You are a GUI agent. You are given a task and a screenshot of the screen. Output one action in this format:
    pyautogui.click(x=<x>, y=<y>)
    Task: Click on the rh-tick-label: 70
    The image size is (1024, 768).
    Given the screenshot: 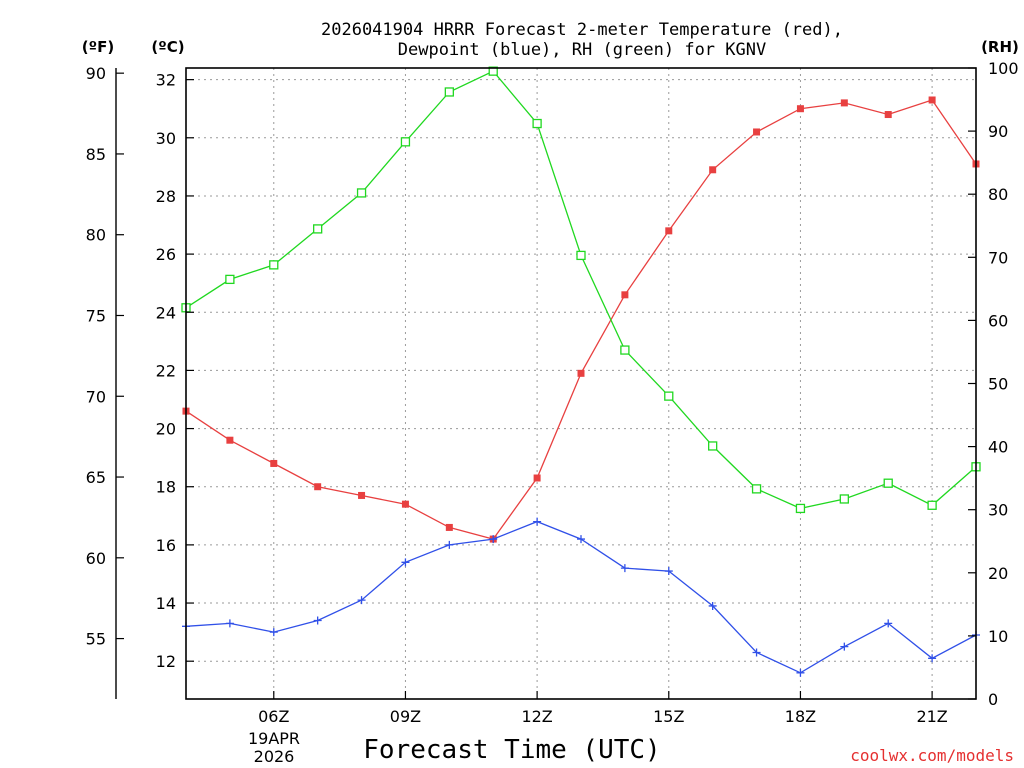 What is the action you would take?
    pyautogui.click(x=998, y=257)
    